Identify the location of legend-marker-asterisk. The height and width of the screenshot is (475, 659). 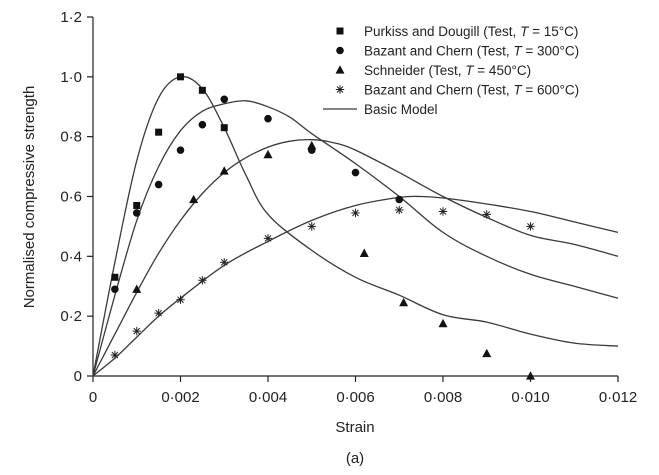
(340, 89).